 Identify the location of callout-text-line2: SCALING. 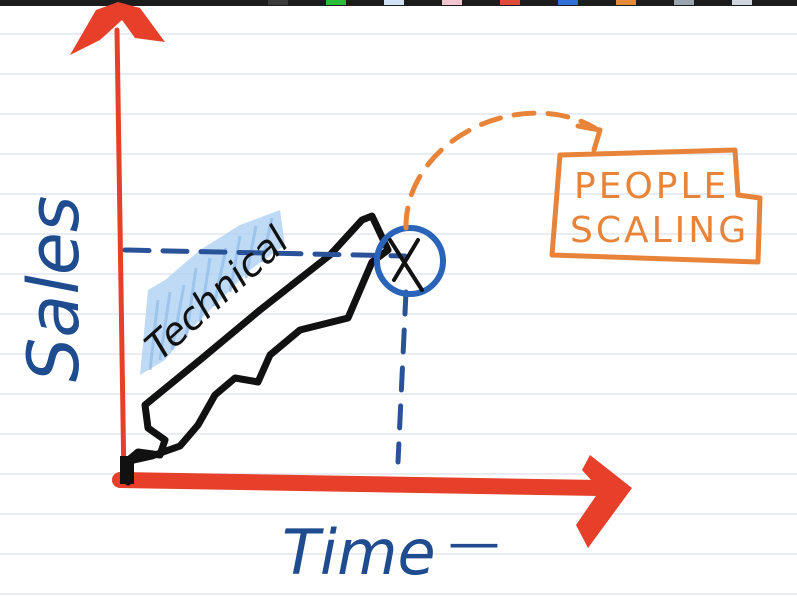
(659, 230).